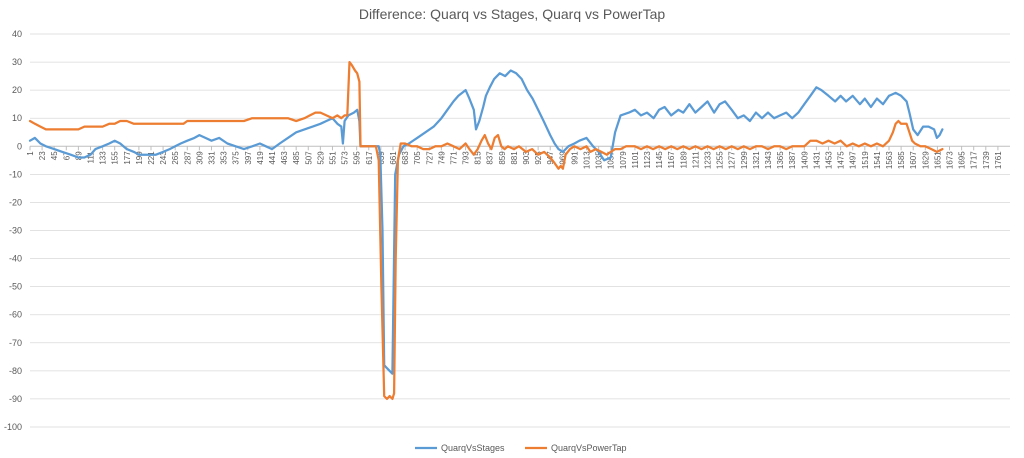 This screenshot has width=1024, height=458. What do you see at coordinates (683, 160) in the screenshot?
I see `x-tick-label: 1189` at bounding box center [683, 160].